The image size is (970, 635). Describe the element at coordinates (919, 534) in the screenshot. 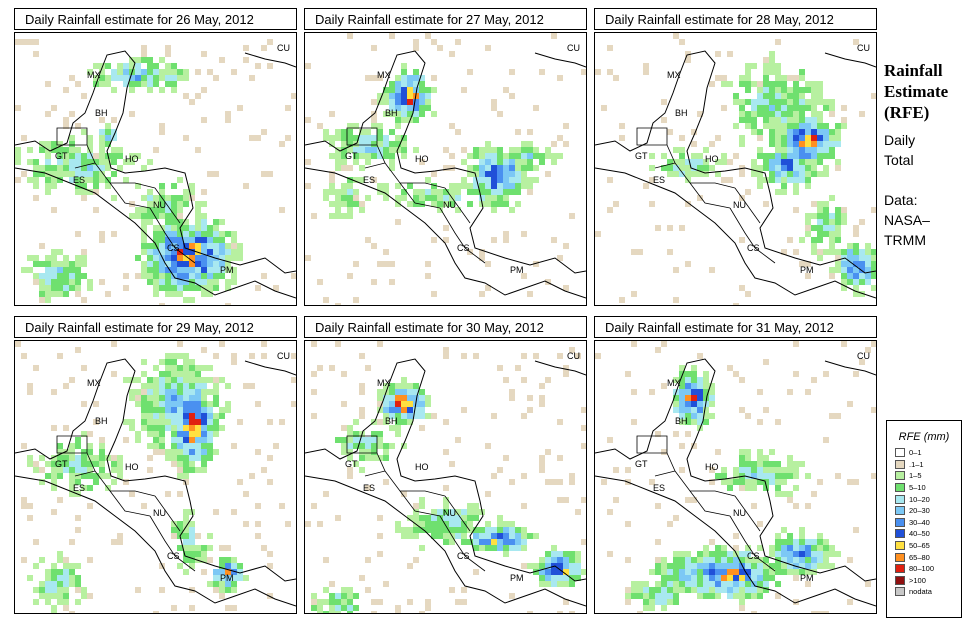

I see `legend-label: 40–50` at that location.